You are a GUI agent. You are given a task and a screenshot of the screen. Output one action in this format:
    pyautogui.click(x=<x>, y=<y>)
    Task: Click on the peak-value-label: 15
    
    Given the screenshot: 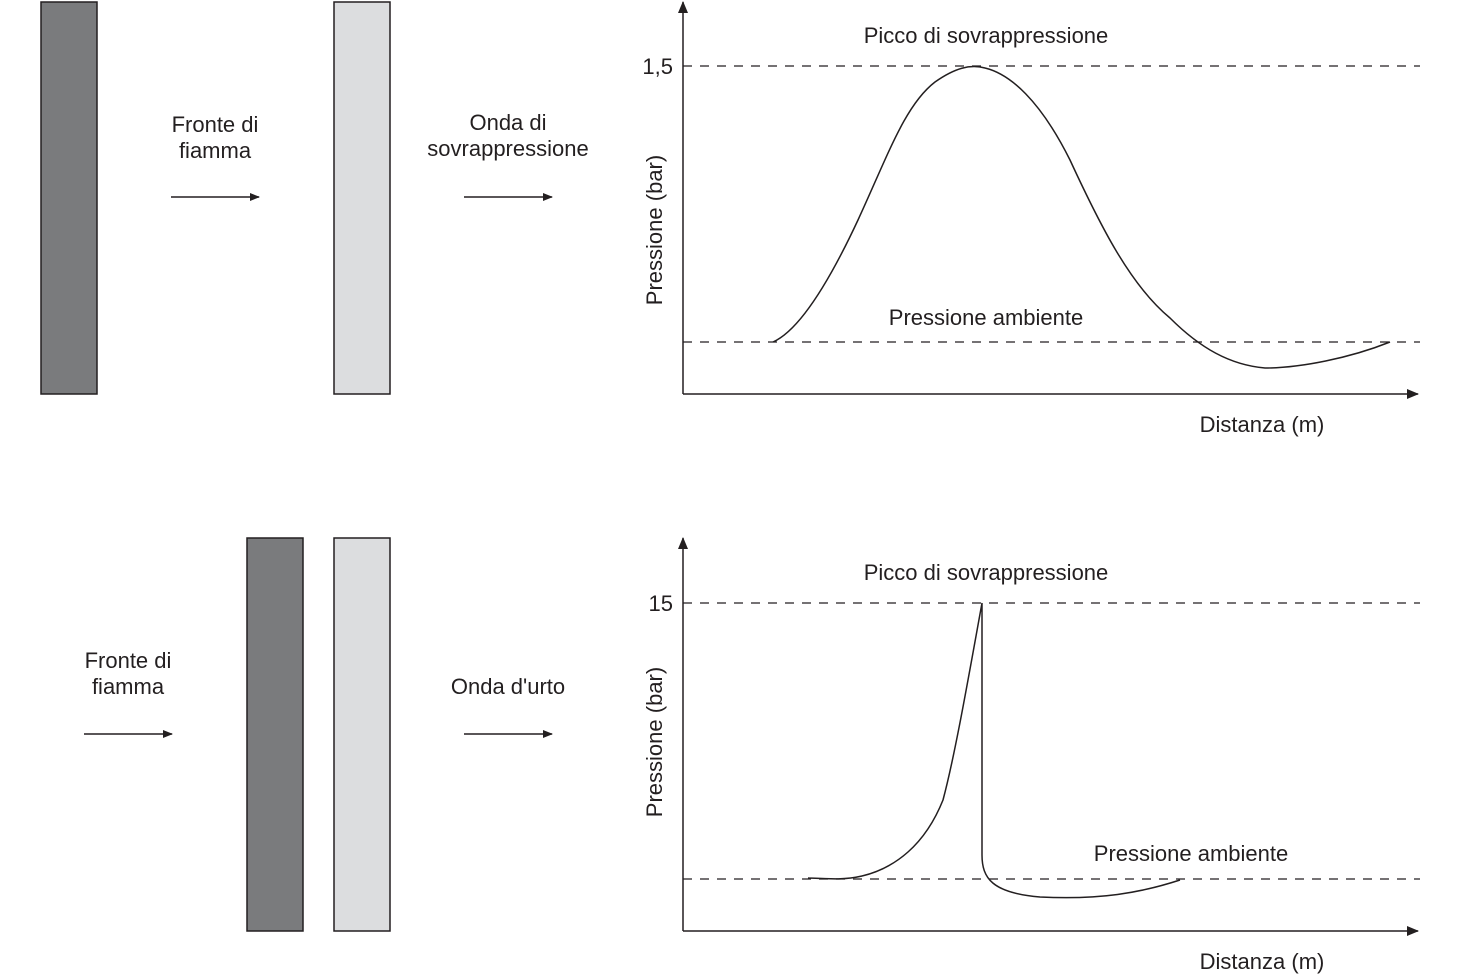 What is the action you would take?
    pyautogui.click(x=661, y=603)
    